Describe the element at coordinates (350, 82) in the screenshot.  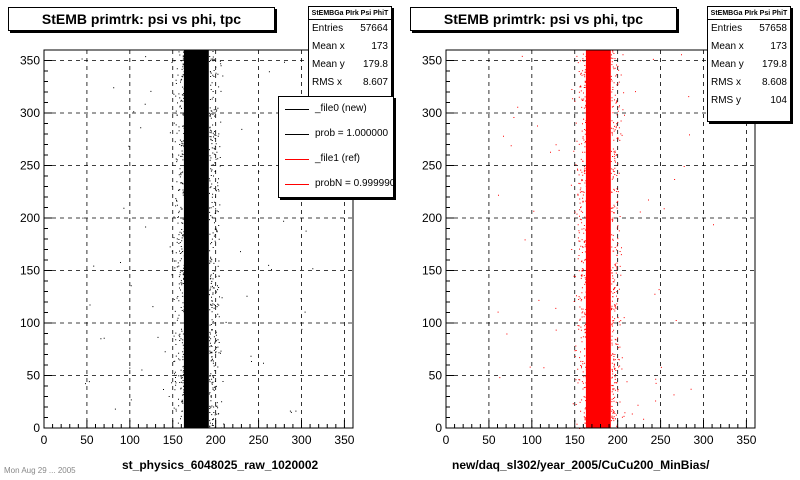
I see `stats-row-rms-x: RMS x 8.607` at that location.